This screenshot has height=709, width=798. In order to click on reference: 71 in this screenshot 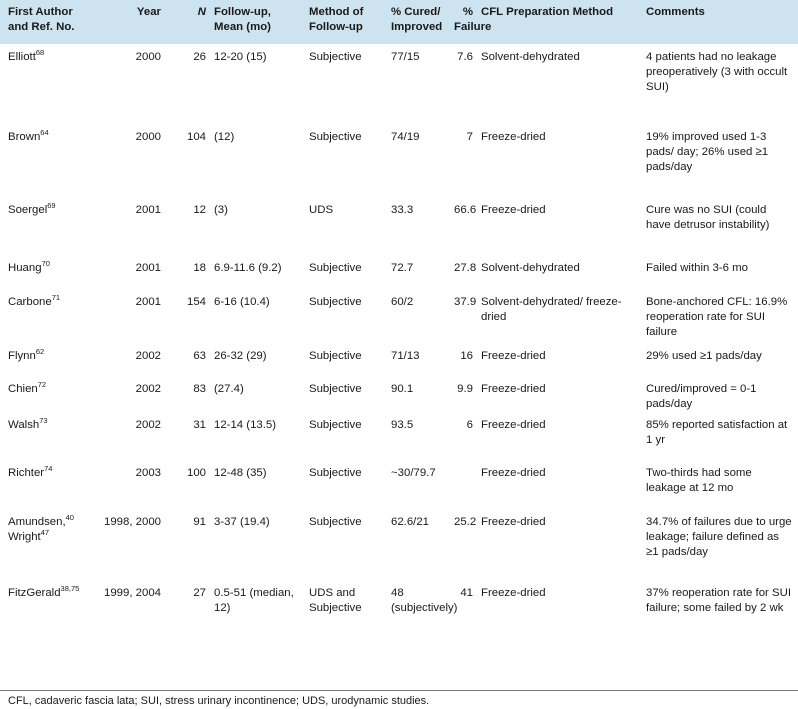, I will do `click(56, 297)`.